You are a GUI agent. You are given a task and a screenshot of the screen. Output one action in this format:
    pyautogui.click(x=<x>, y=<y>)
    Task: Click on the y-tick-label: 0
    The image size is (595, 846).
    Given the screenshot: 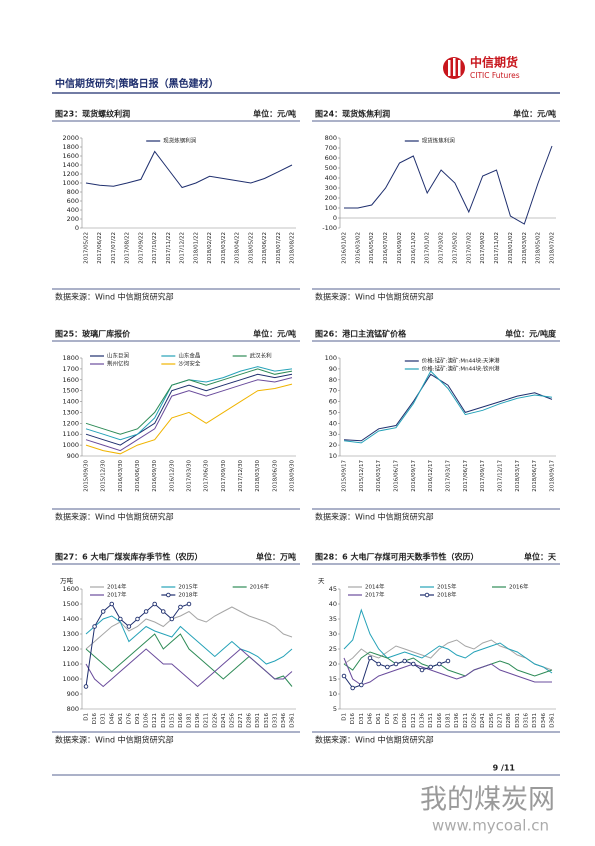 What is the action you would take?
    pyautogui.click(x=77, y=228)
    